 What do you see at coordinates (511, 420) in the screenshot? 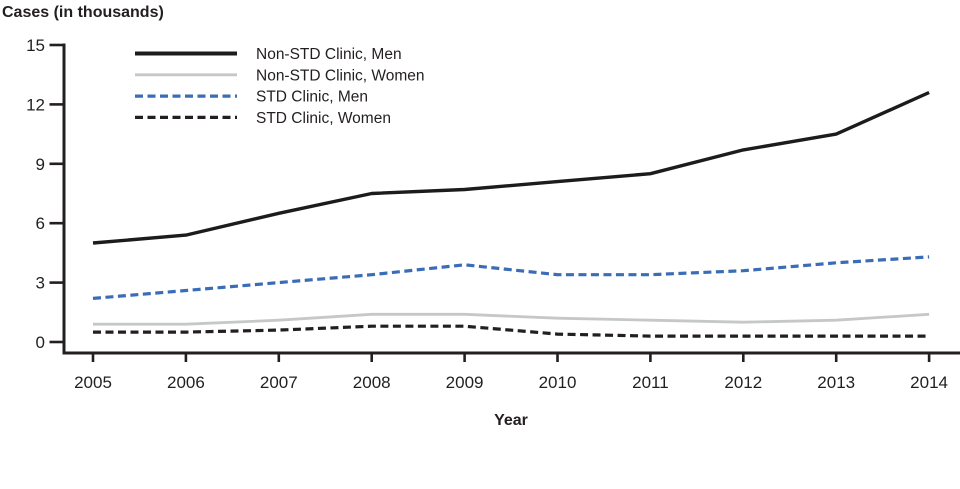
I see `x-axis-title: Year` at bounding box center [511, 420].